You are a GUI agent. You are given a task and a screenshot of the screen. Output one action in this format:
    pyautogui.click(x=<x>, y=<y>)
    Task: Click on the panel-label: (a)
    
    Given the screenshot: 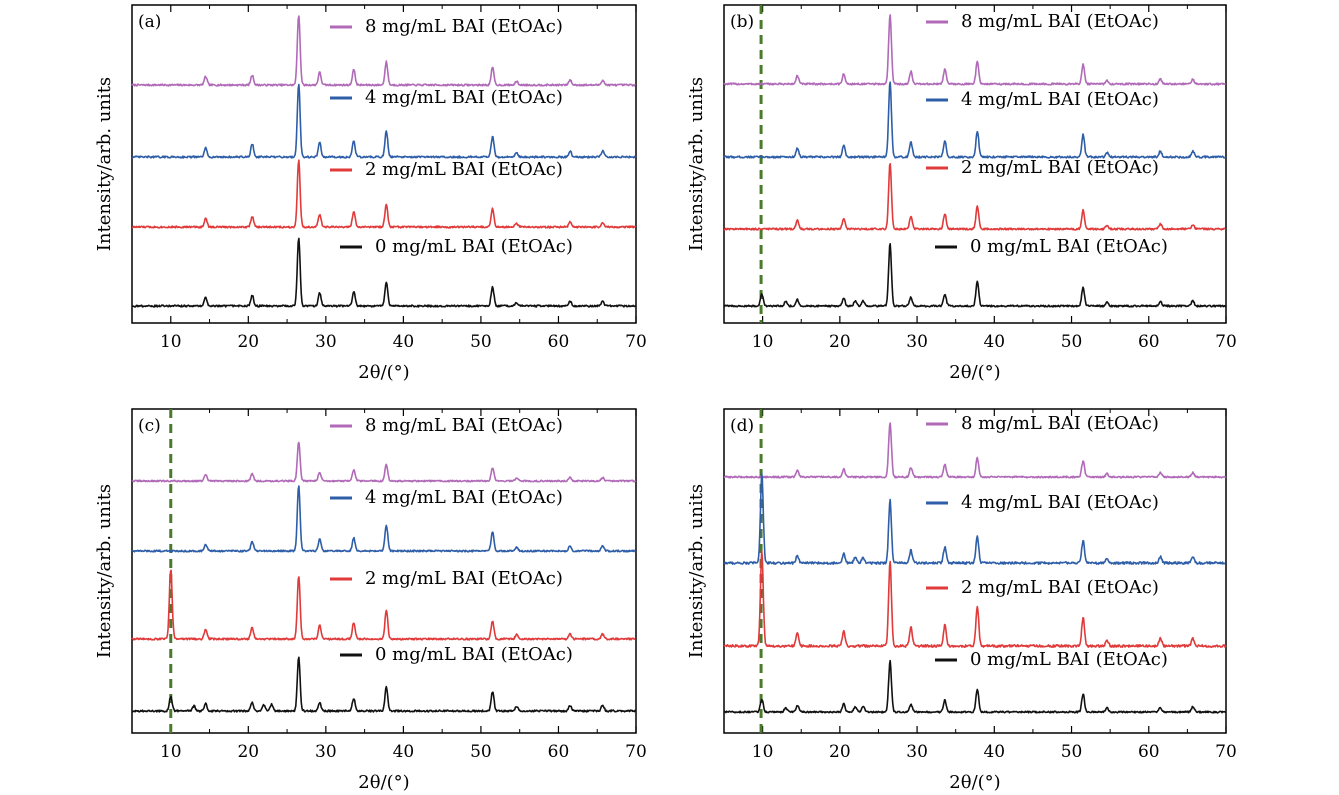 What is the action you would take?
    pyautogui.click(x=149, y=22)
    